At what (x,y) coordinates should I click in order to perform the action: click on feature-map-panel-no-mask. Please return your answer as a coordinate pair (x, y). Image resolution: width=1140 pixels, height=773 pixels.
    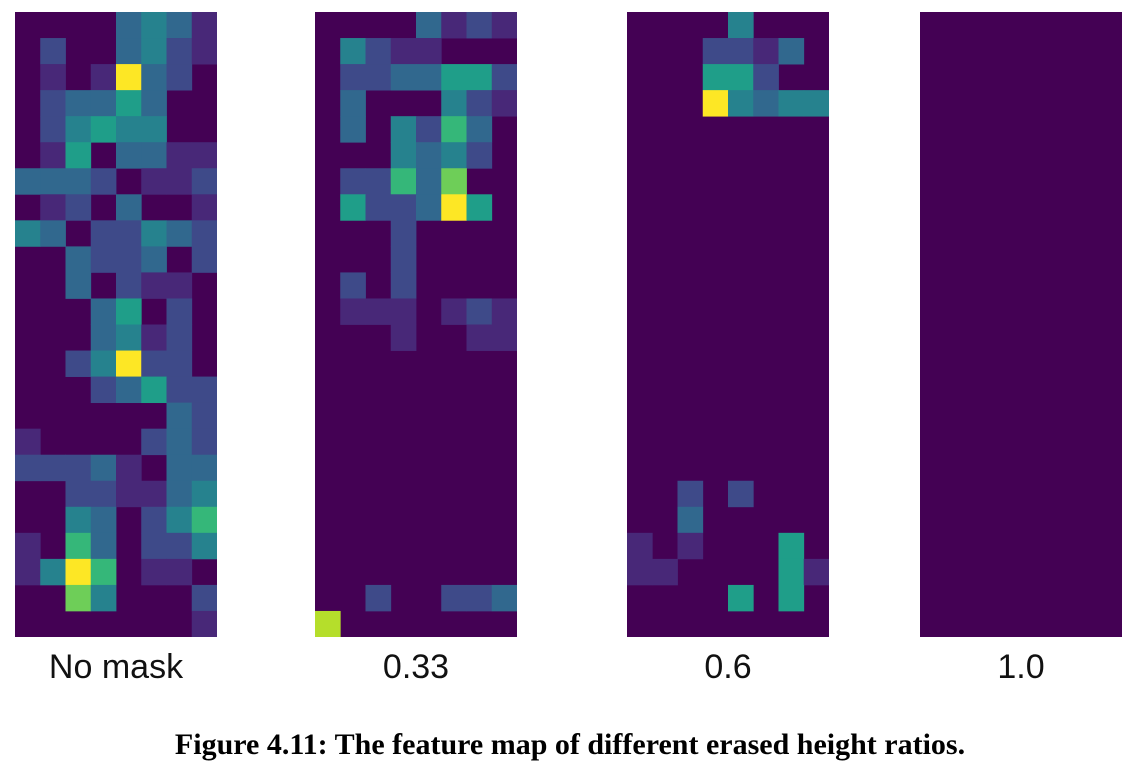
    Looking at the image, I should click on (116, 324).